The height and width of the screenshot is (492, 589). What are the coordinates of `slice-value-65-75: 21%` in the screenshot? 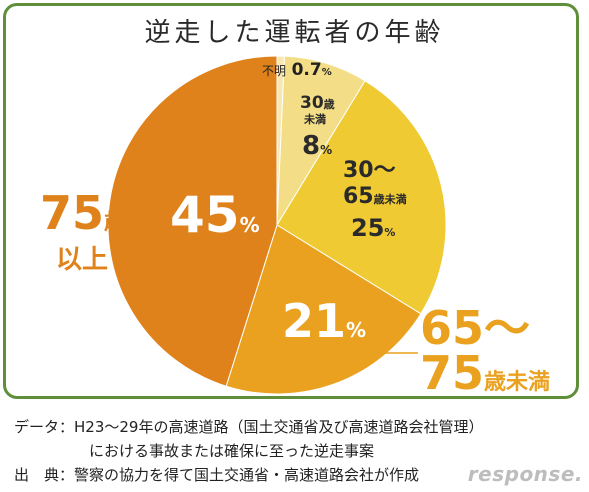 It's located at (324, 321).